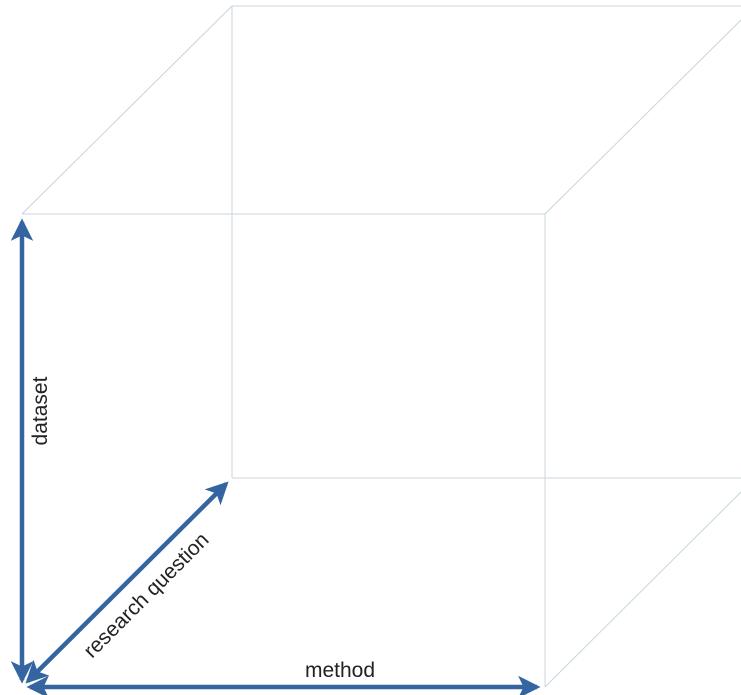 Image resolution: width=741 pixels, height=695 pixels. Describe the element at coordinates (340, 670) in the screenshot. I see `method-axis-label: method` at that location.